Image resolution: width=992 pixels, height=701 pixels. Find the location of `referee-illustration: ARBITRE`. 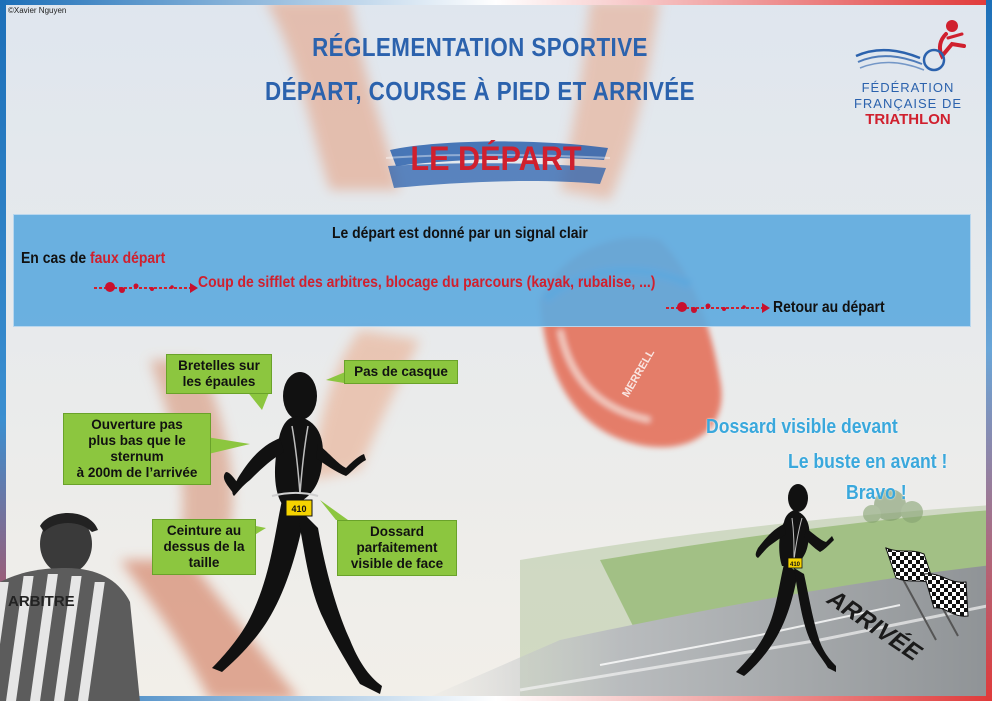

referee-illustration: ARBITRE is located at coordinates (70, 606).